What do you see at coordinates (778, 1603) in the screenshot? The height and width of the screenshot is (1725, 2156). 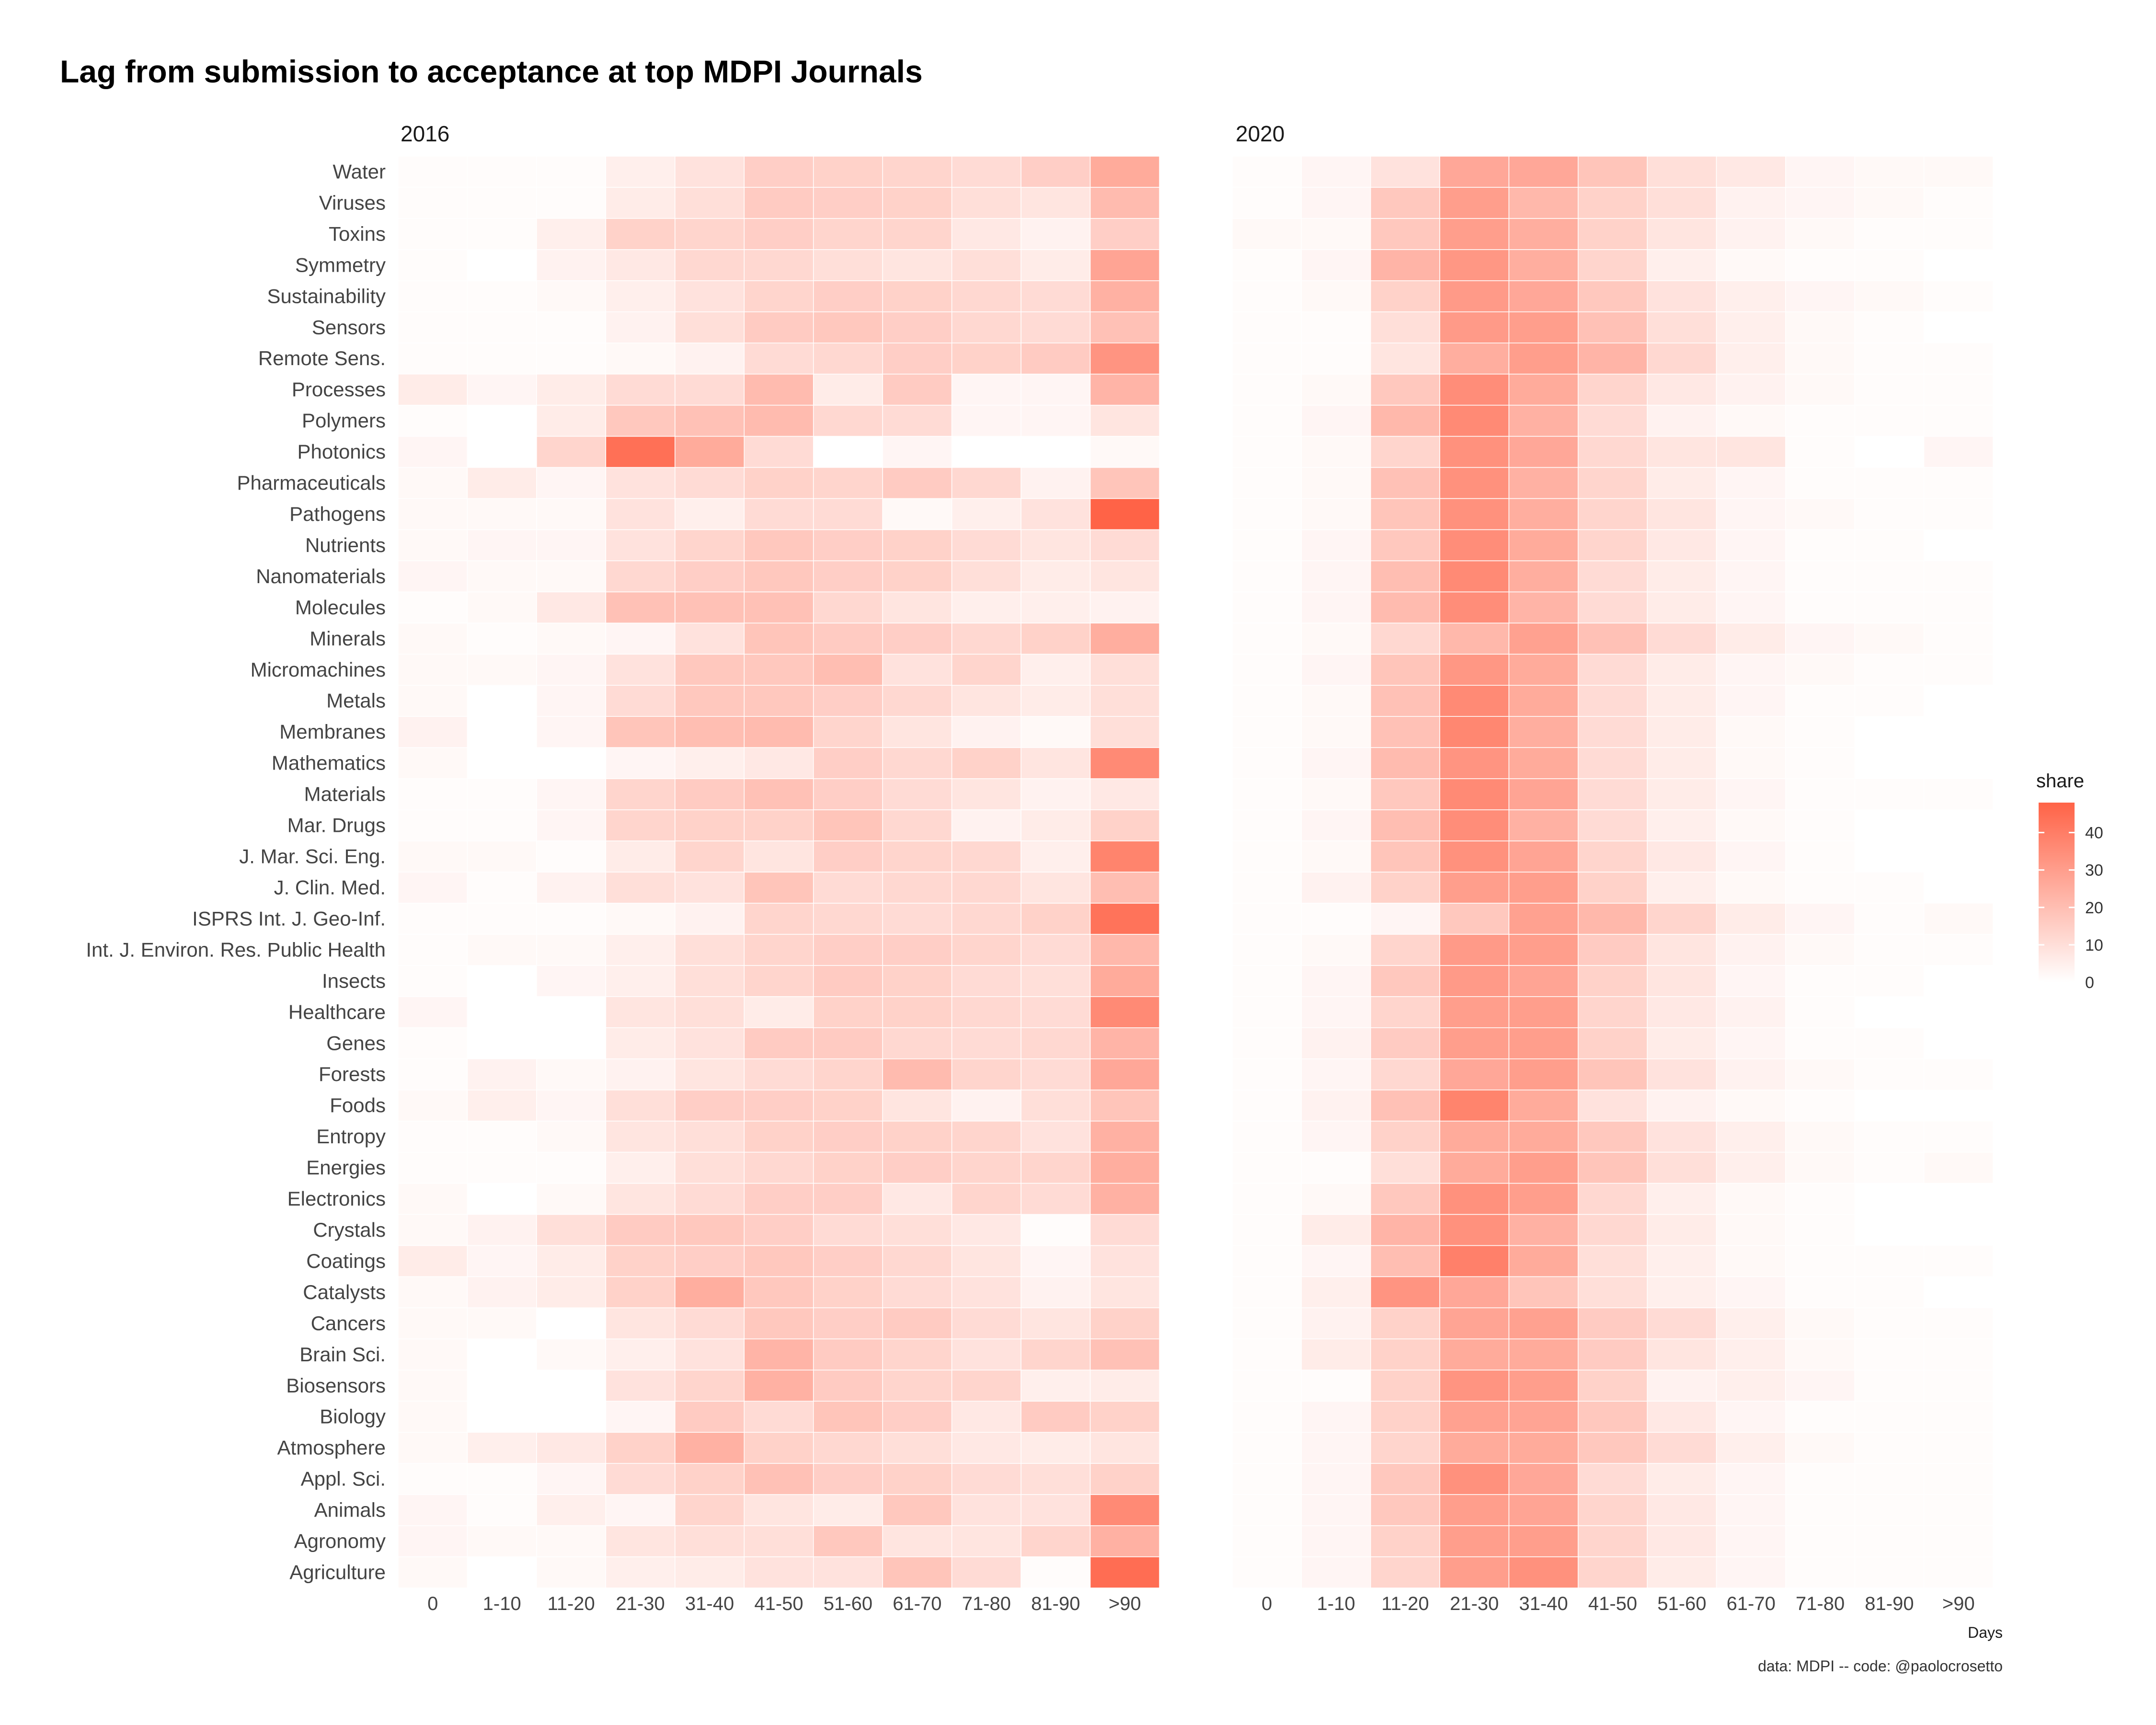 I see `x-tick-label: 41-50` at bounding box center [778, 1603].